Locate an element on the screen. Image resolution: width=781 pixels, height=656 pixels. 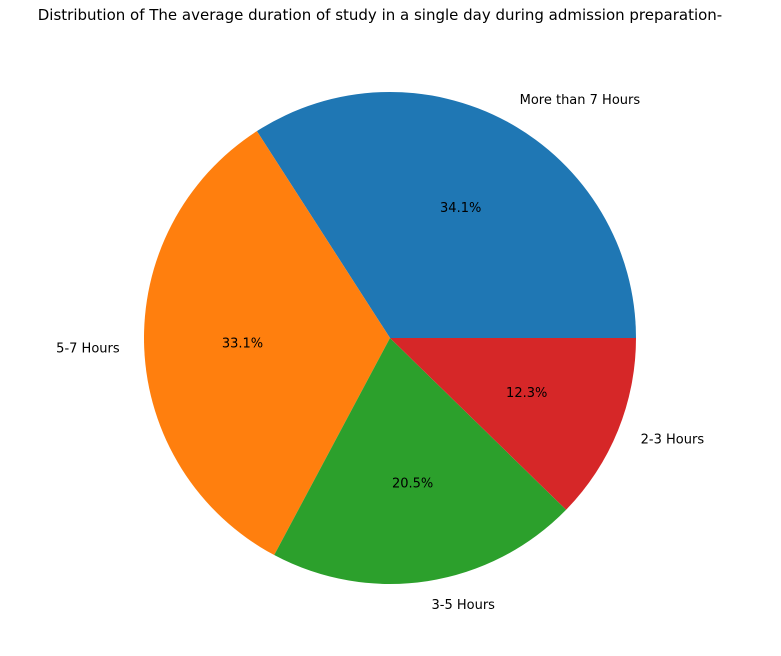
slice-label: More than 7 Hours is located at coordinates (580, 100).